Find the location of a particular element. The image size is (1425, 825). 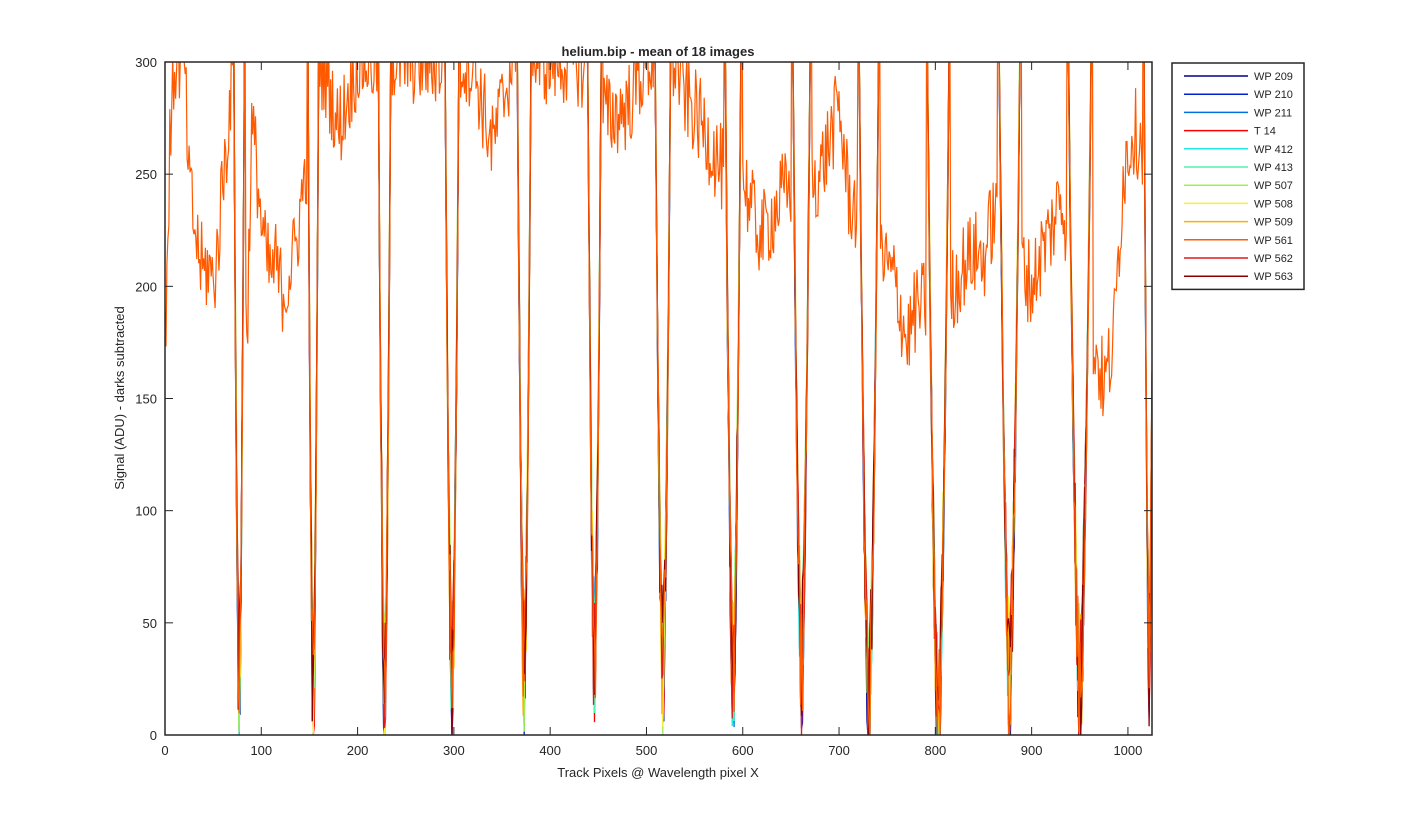

y-tick-label: 250 is located at coordinates (146, 174).